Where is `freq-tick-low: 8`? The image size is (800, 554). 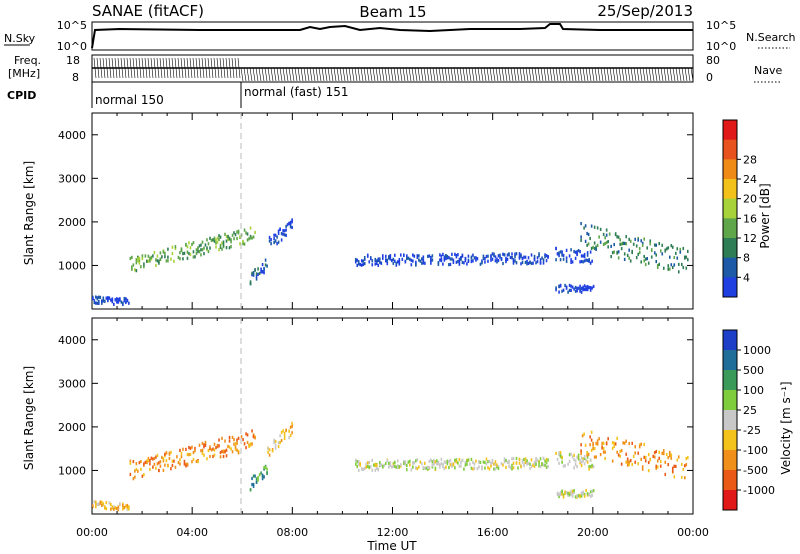
freq-tick-low: 8 is located at coordinates (75, 77).